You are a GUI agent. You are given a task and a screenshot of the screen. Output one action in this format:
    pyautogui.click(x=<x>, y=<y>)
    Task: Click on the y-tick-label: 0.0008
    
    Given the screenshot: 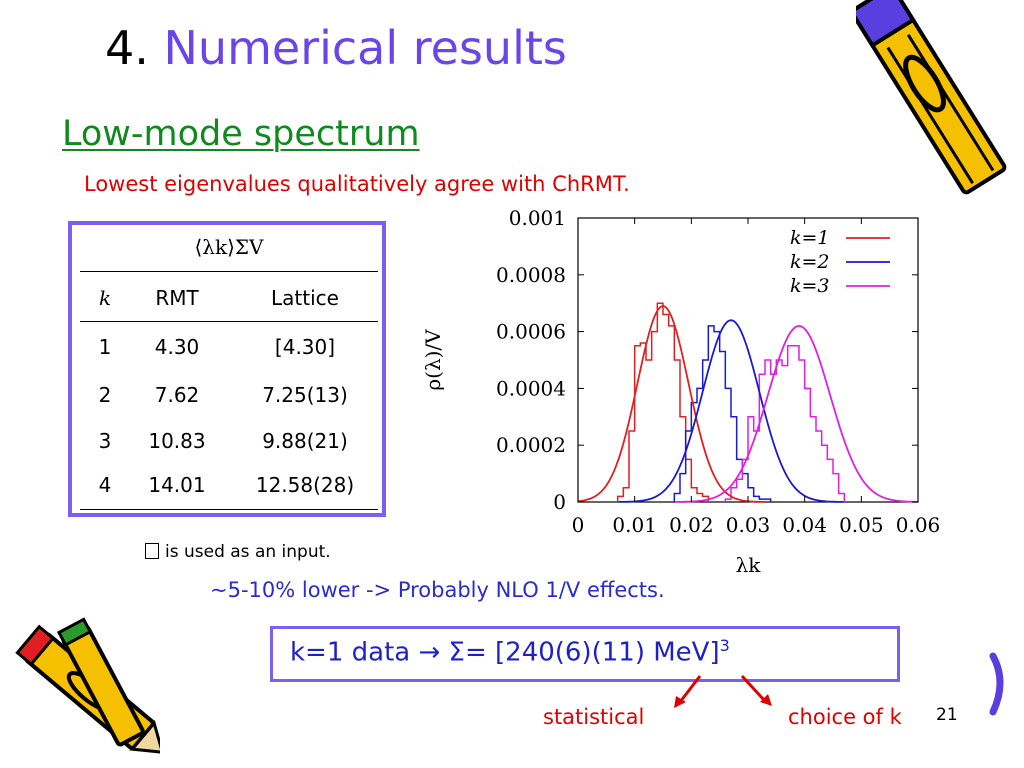 What is the action you would take?
    pyautogui.click(x=531, y=275)
    